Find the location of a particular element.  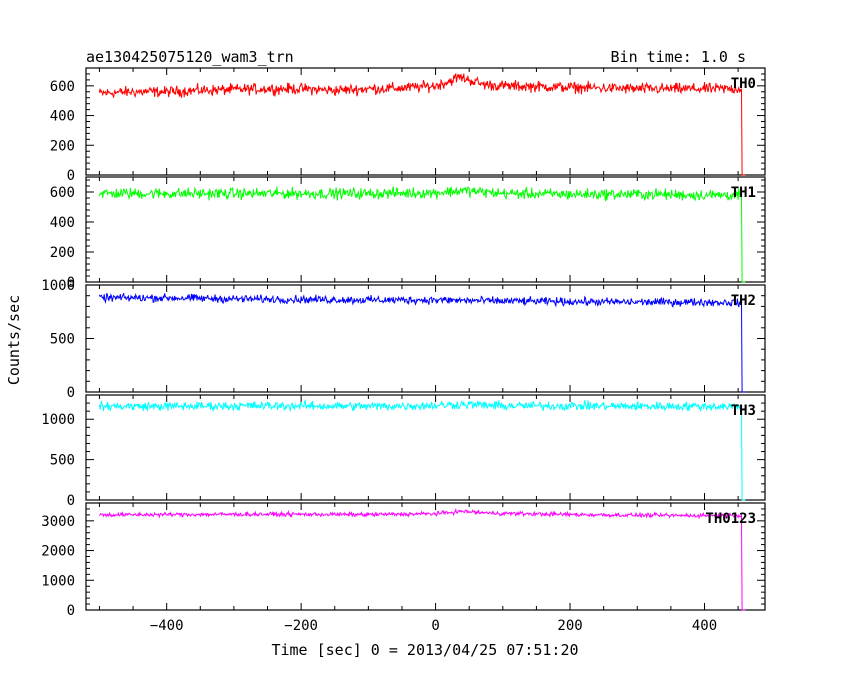

series-label-th0123: TH0123 is located at coordinates (730, 519).